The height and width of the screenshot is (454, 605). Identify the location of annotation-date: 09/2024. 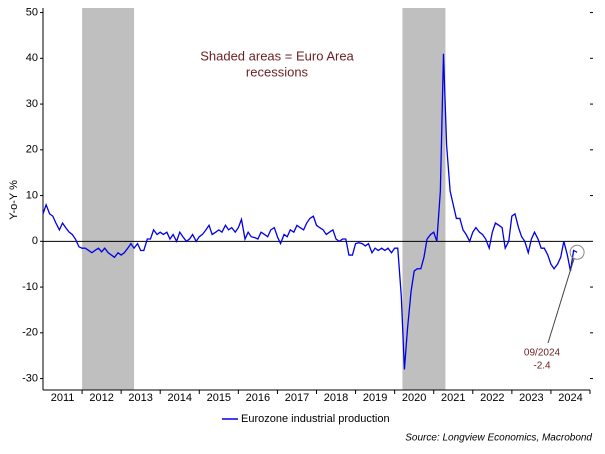
(542, 353).